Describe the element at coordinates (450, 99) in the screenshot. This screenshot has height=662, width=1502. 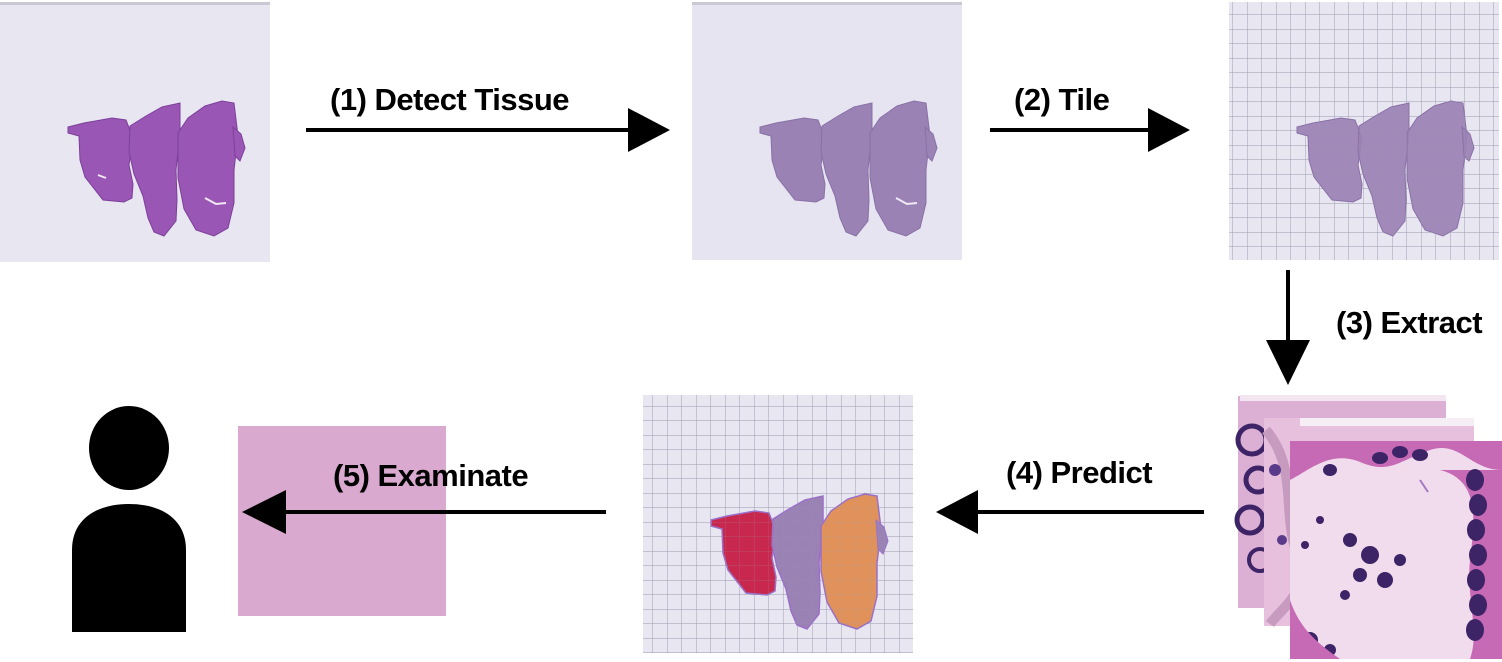
I see `step-1-label: (1) Detect Tissue` at that location.